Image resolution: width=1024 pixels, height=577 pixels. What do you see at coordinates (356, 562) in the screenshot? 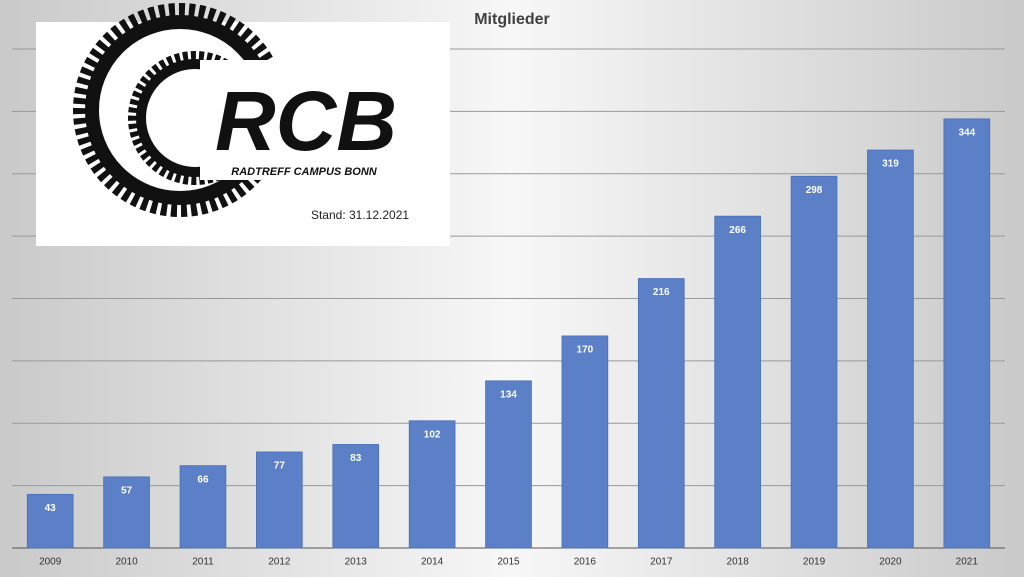
I see `x-tick-label: 2013` at bounding box center [356, 562].